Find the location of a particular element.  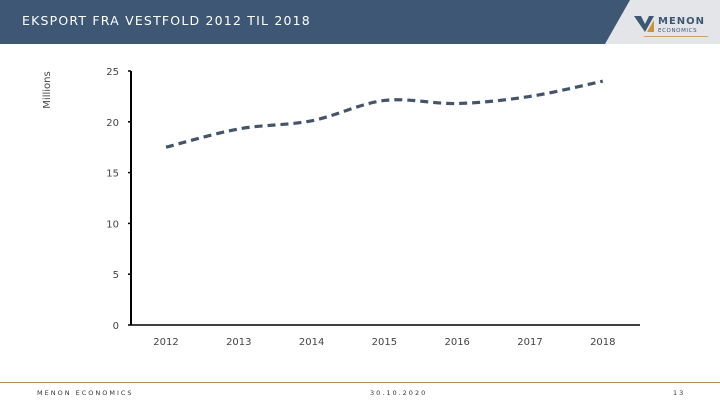

x-tick-label: 2017 is located at coordinates (529, 342).